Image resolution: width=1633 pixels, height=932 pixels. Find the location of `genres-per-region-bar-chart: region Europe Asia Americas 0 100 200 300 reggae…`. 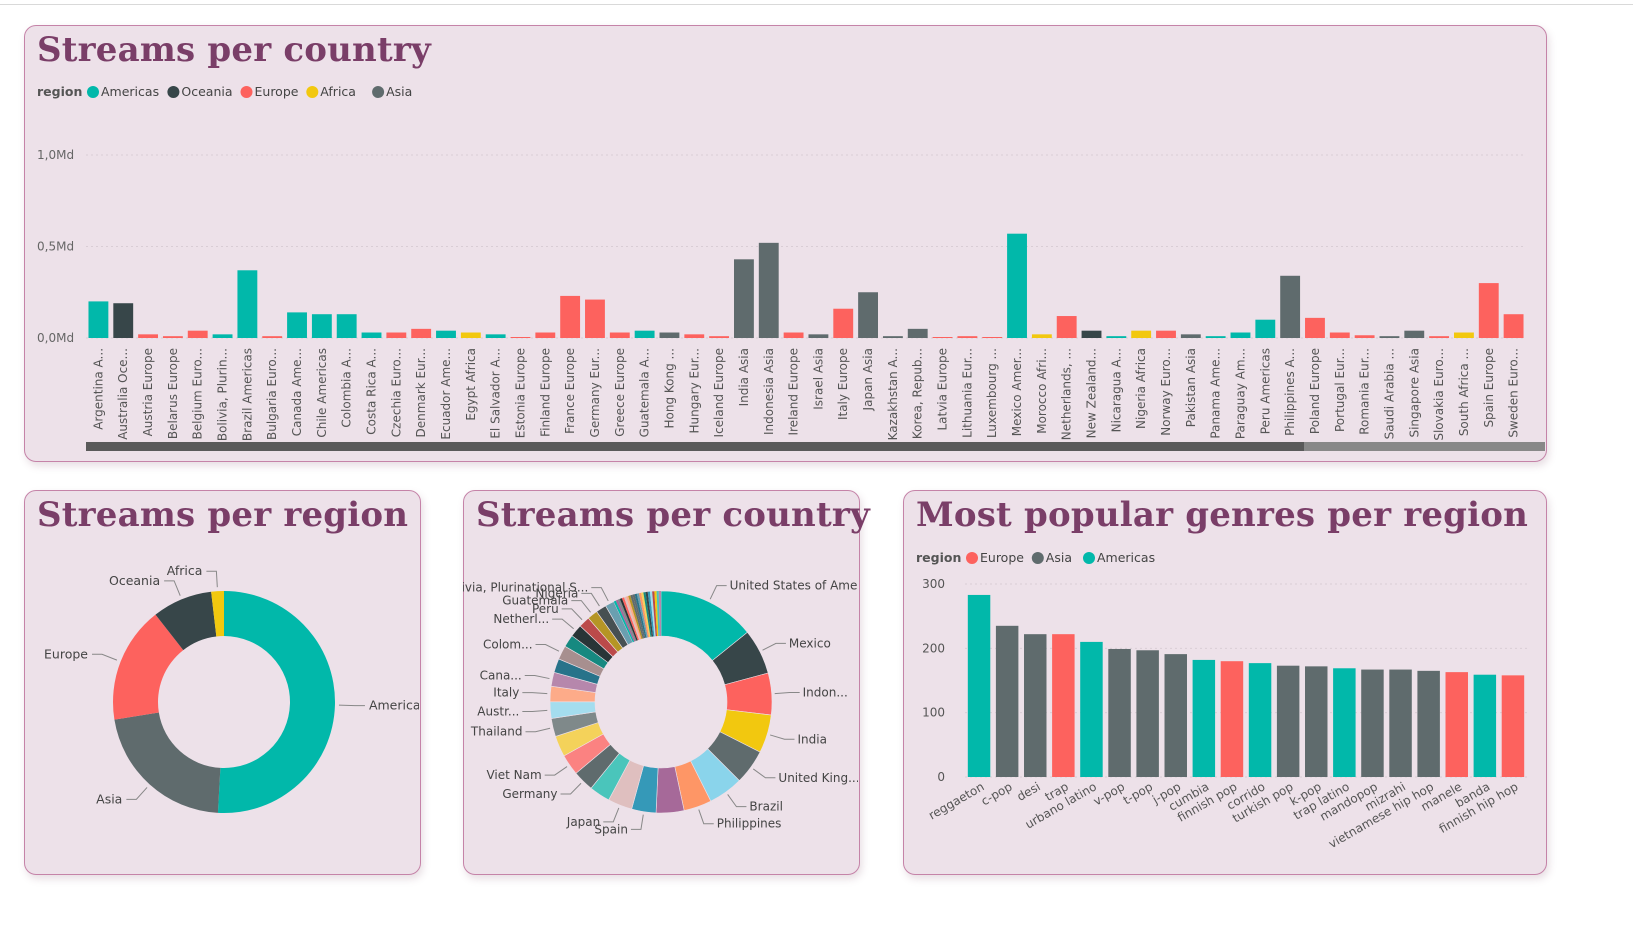

genres-per-region-bar-chart: region Europe Asia Americas 0 100 200 300 reggae… is located at coordinates (1221, 700).